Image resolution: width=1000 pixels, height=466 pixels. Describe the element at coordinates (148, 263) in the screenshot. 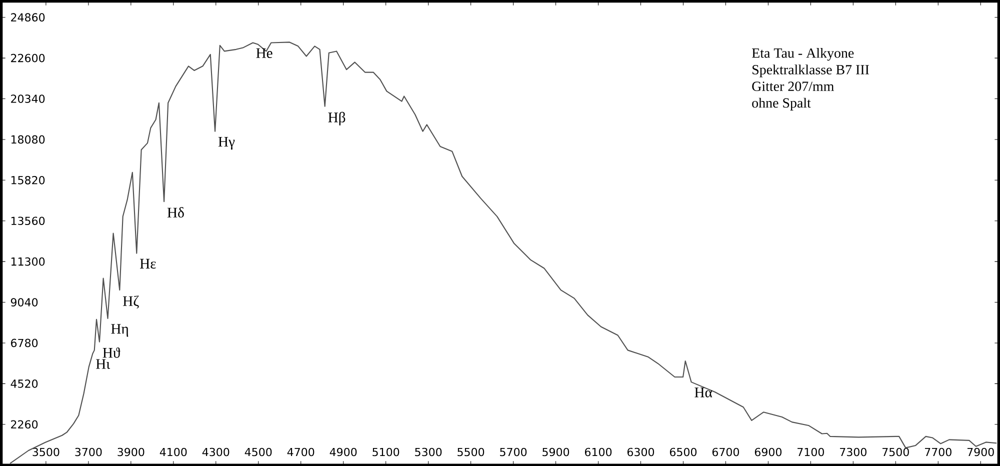

I see `annotation: Hε` at that location.